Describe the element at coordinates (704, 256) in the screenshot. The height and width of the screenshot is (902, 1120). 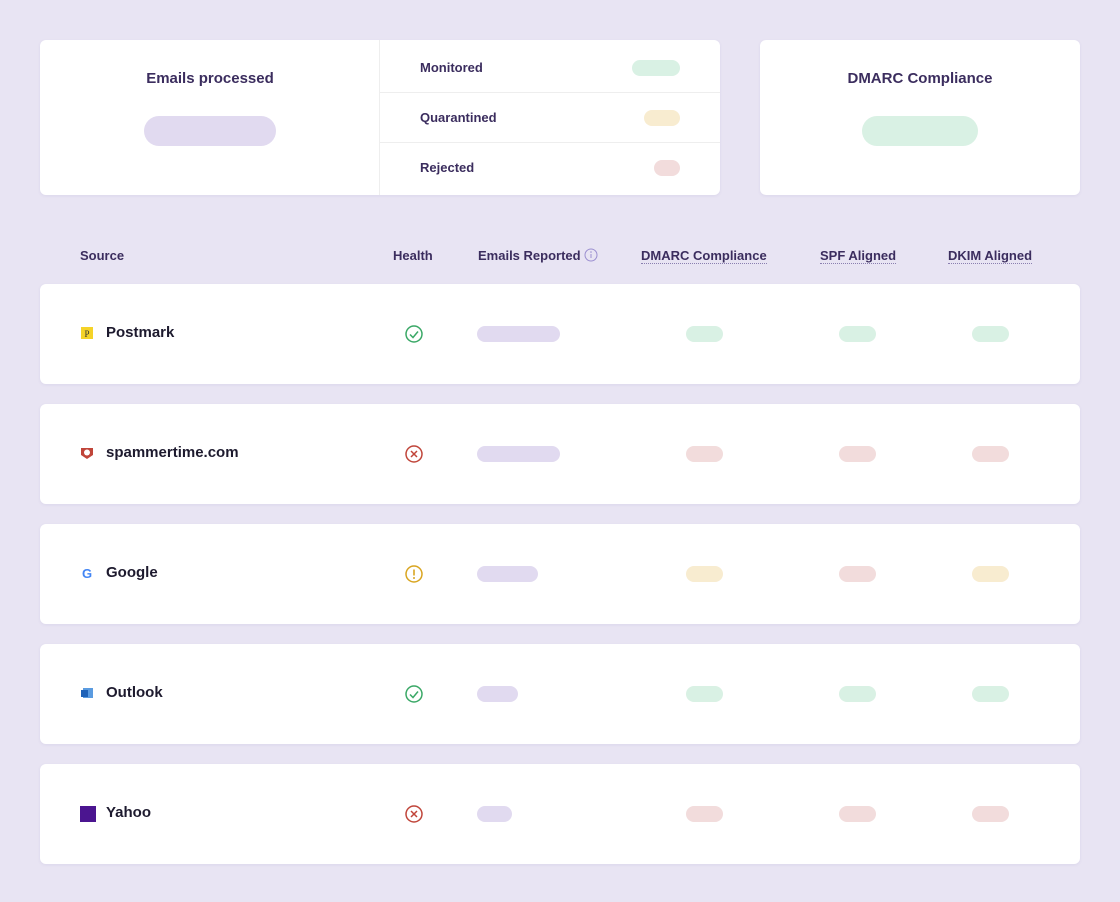
I see `header: DMARC Compliance` at that location.